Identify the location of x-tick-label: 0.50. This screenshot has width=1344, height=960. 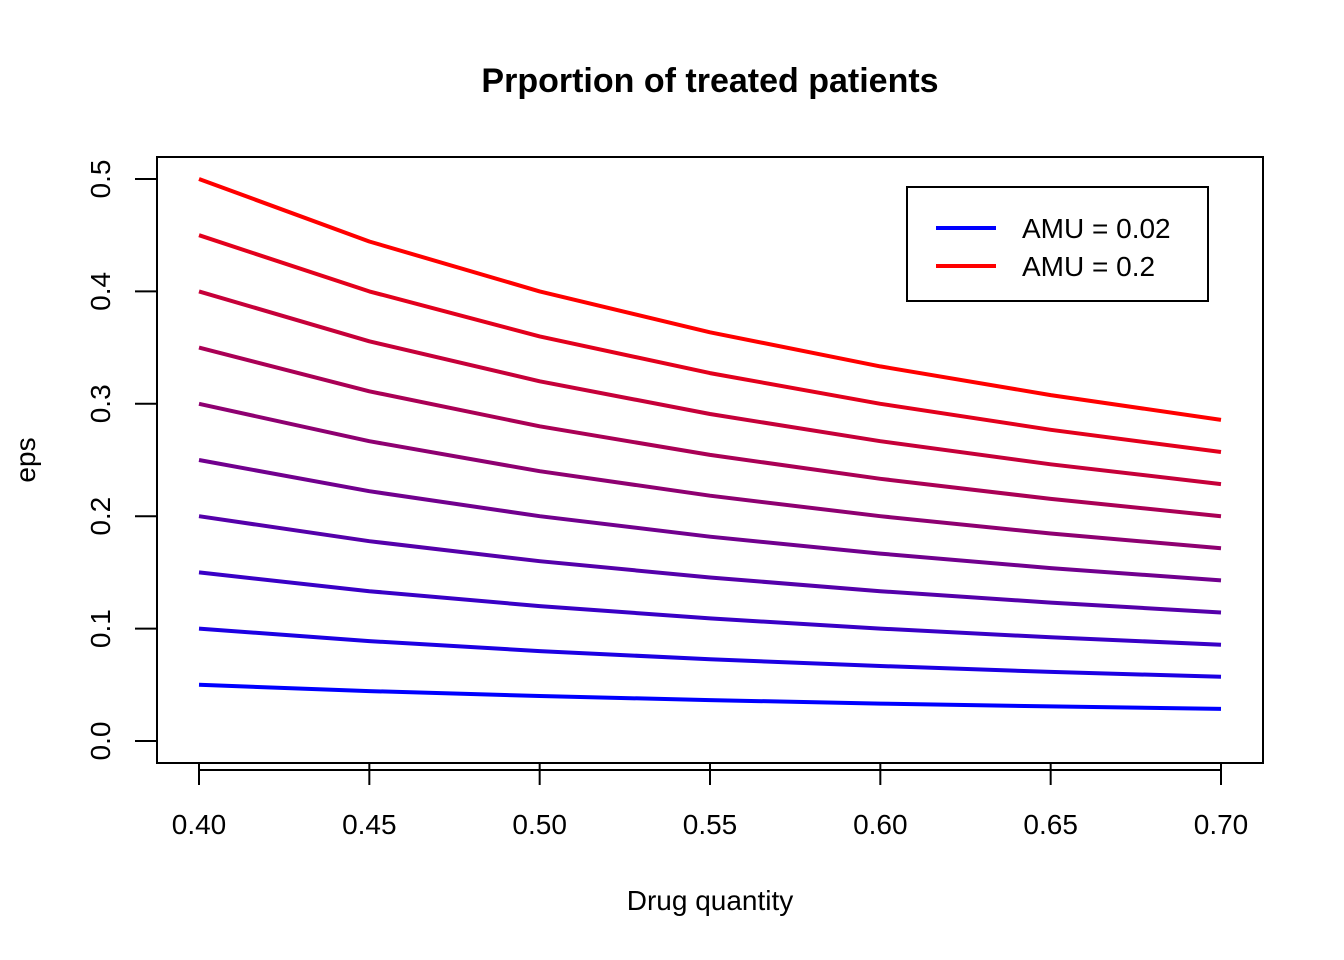
(539, 824).